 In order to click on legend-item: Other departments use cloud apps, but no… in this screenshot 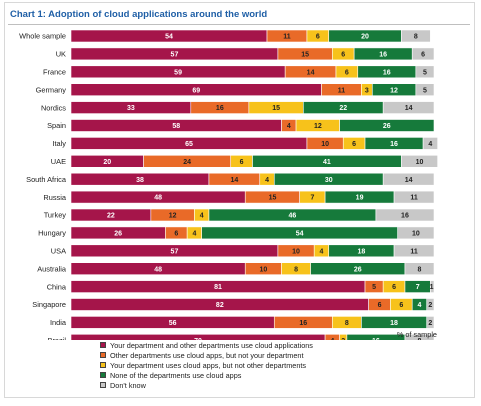, I will do `click(206, 355)`.